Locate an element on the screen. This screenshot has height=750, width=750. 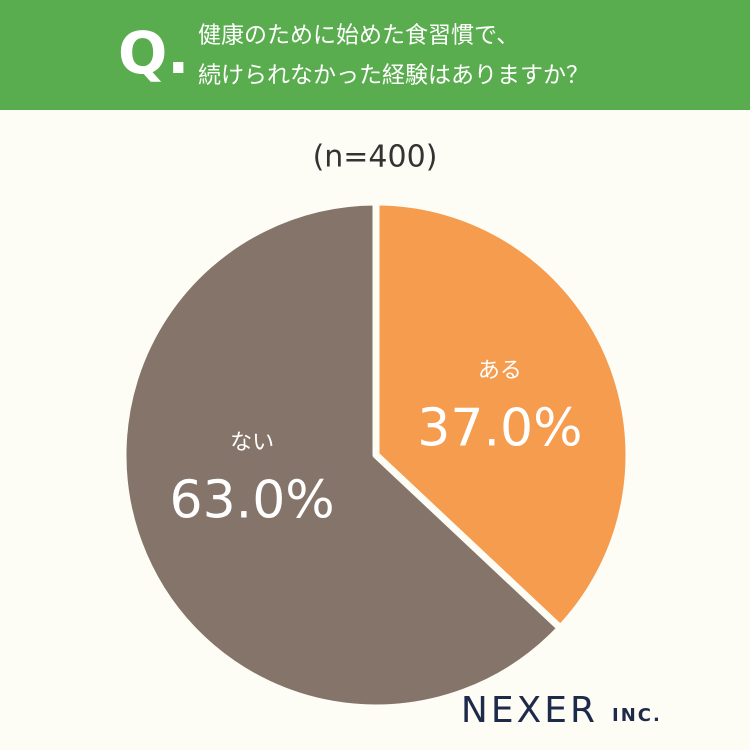
question-mark: Q. is located at coordinates (153, 53).